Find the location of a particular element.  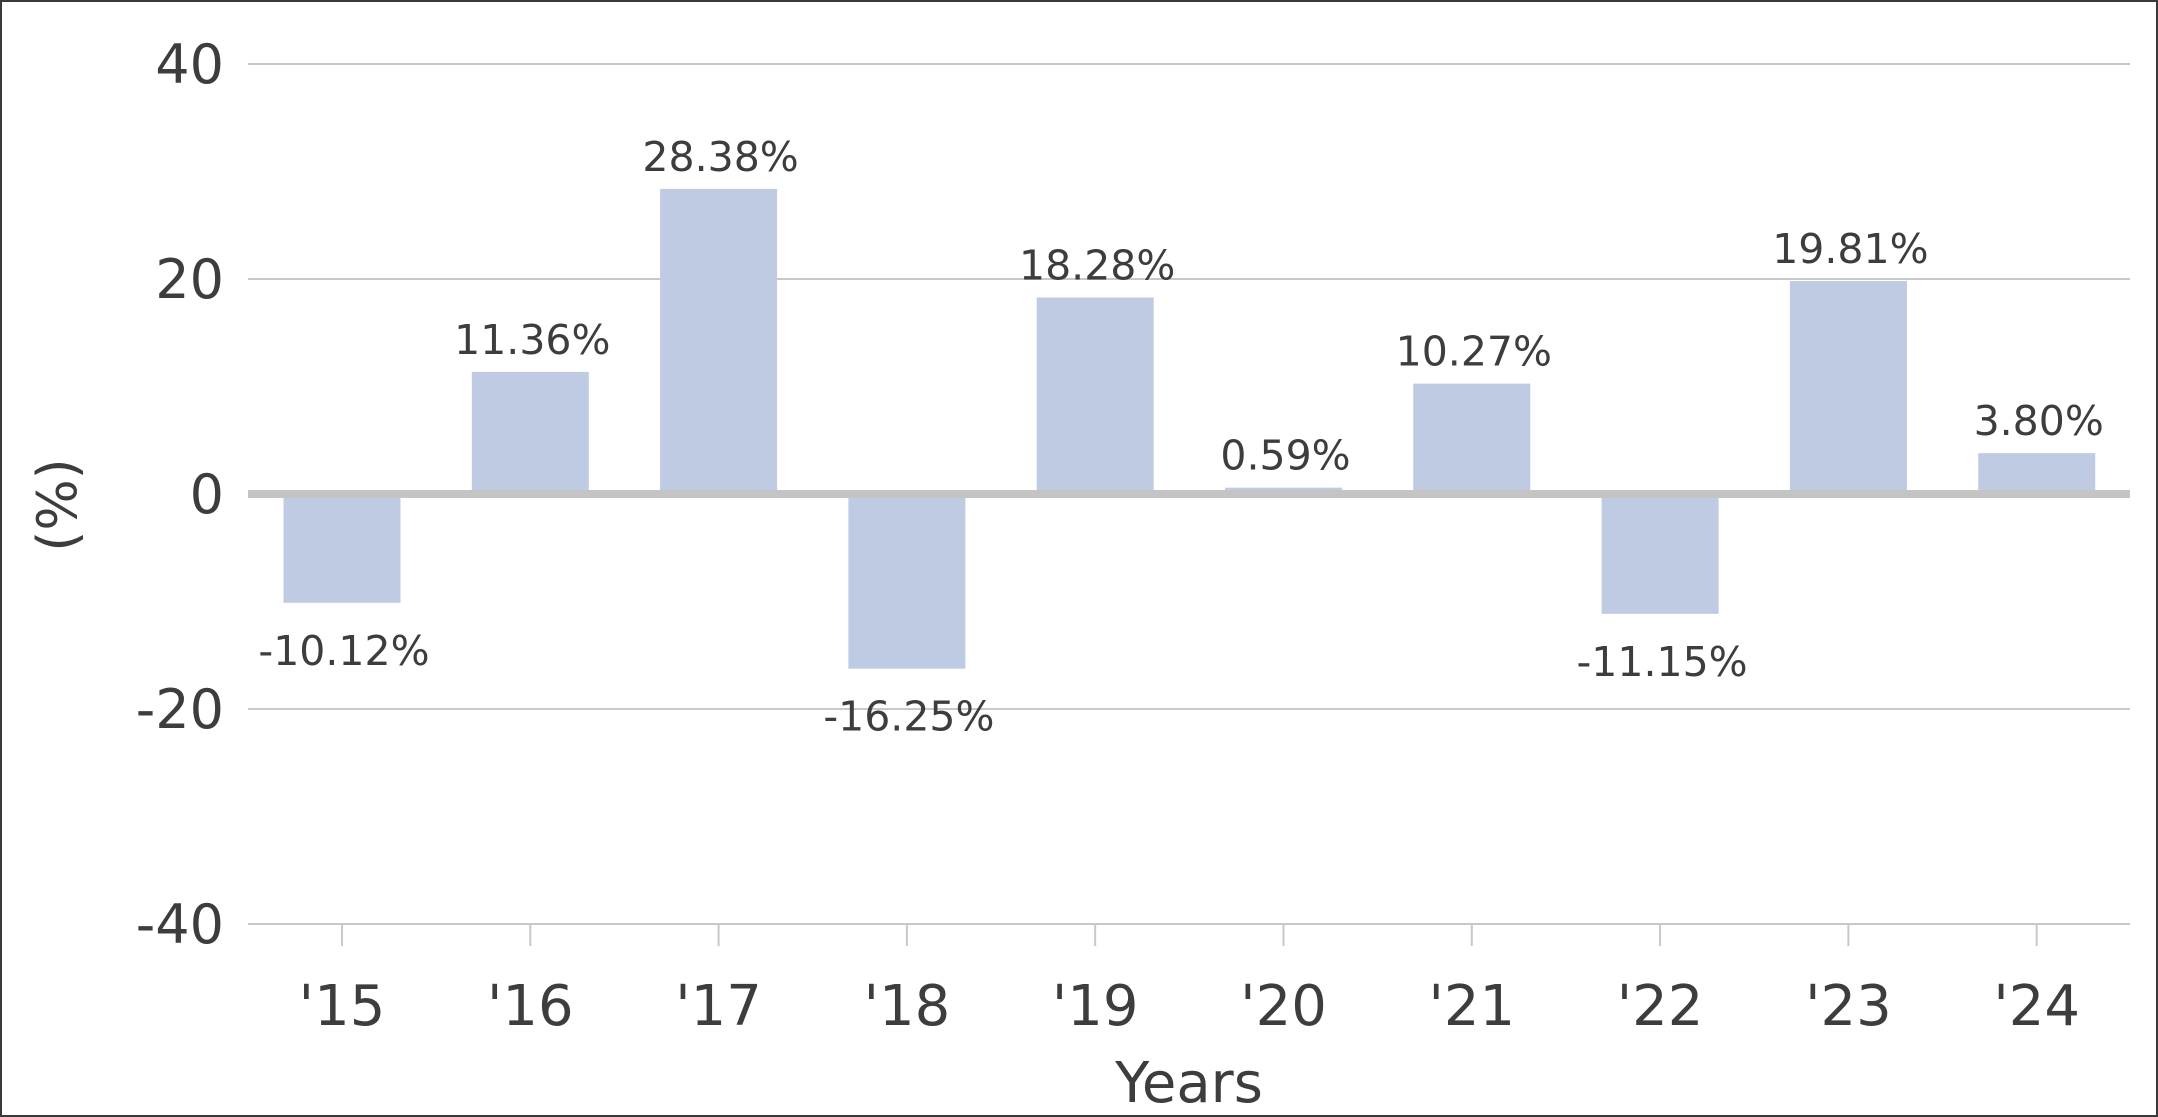

x-tick-label: '21 is located at coordinates (1471, 1006).